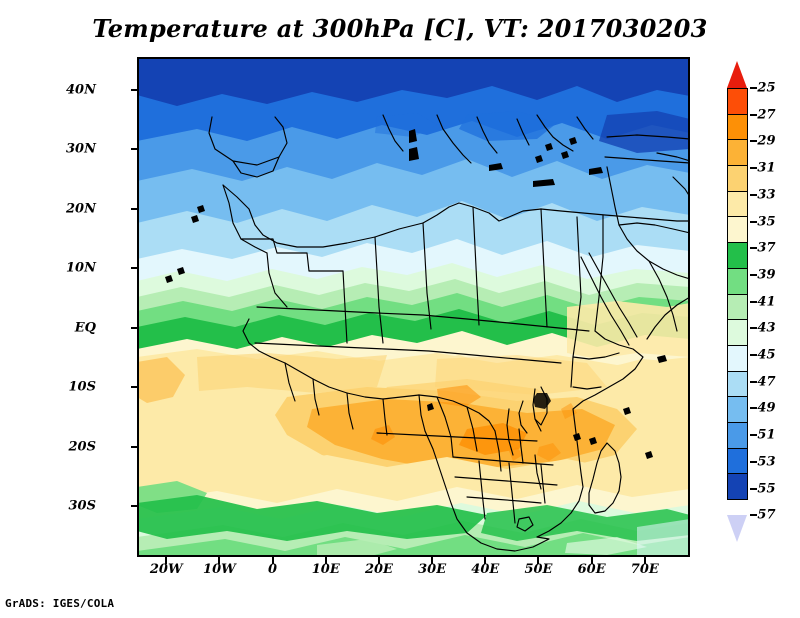  What do you see at coordinates (737, 358) in the screenshot?
I see `colorbar-band--45` at bounding box center [737, 358].